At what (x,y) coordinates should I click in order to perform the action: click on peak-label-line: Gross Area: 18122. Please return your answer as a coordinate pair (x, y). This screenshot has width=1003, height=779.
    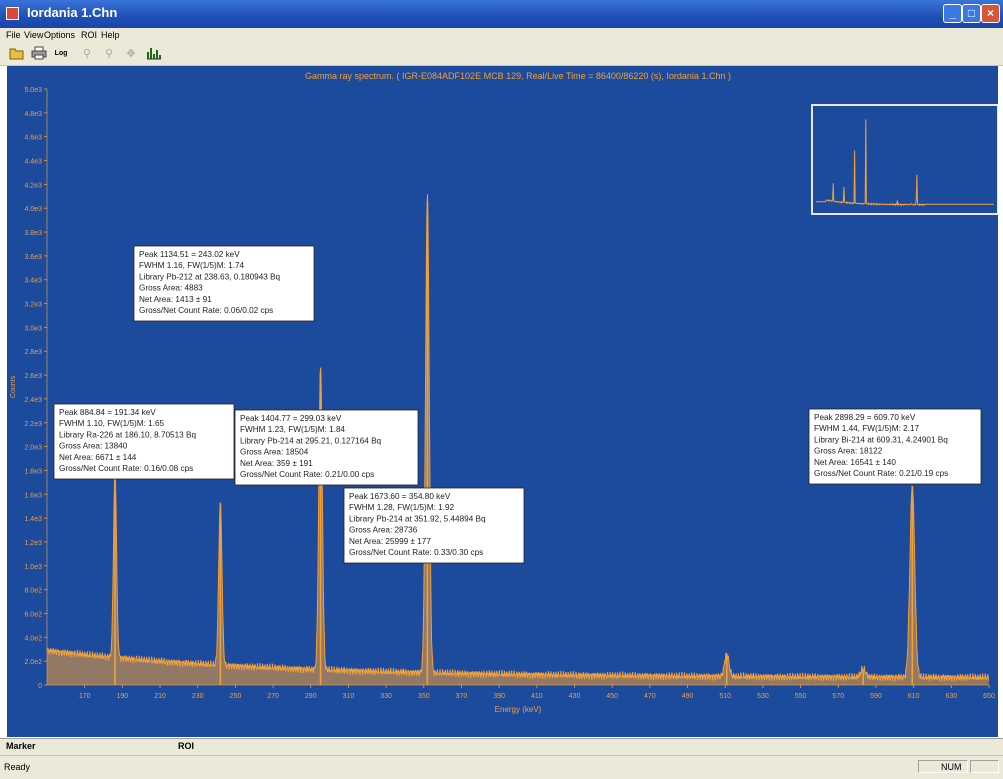
    Looking at the image, I should click on (848, 451).